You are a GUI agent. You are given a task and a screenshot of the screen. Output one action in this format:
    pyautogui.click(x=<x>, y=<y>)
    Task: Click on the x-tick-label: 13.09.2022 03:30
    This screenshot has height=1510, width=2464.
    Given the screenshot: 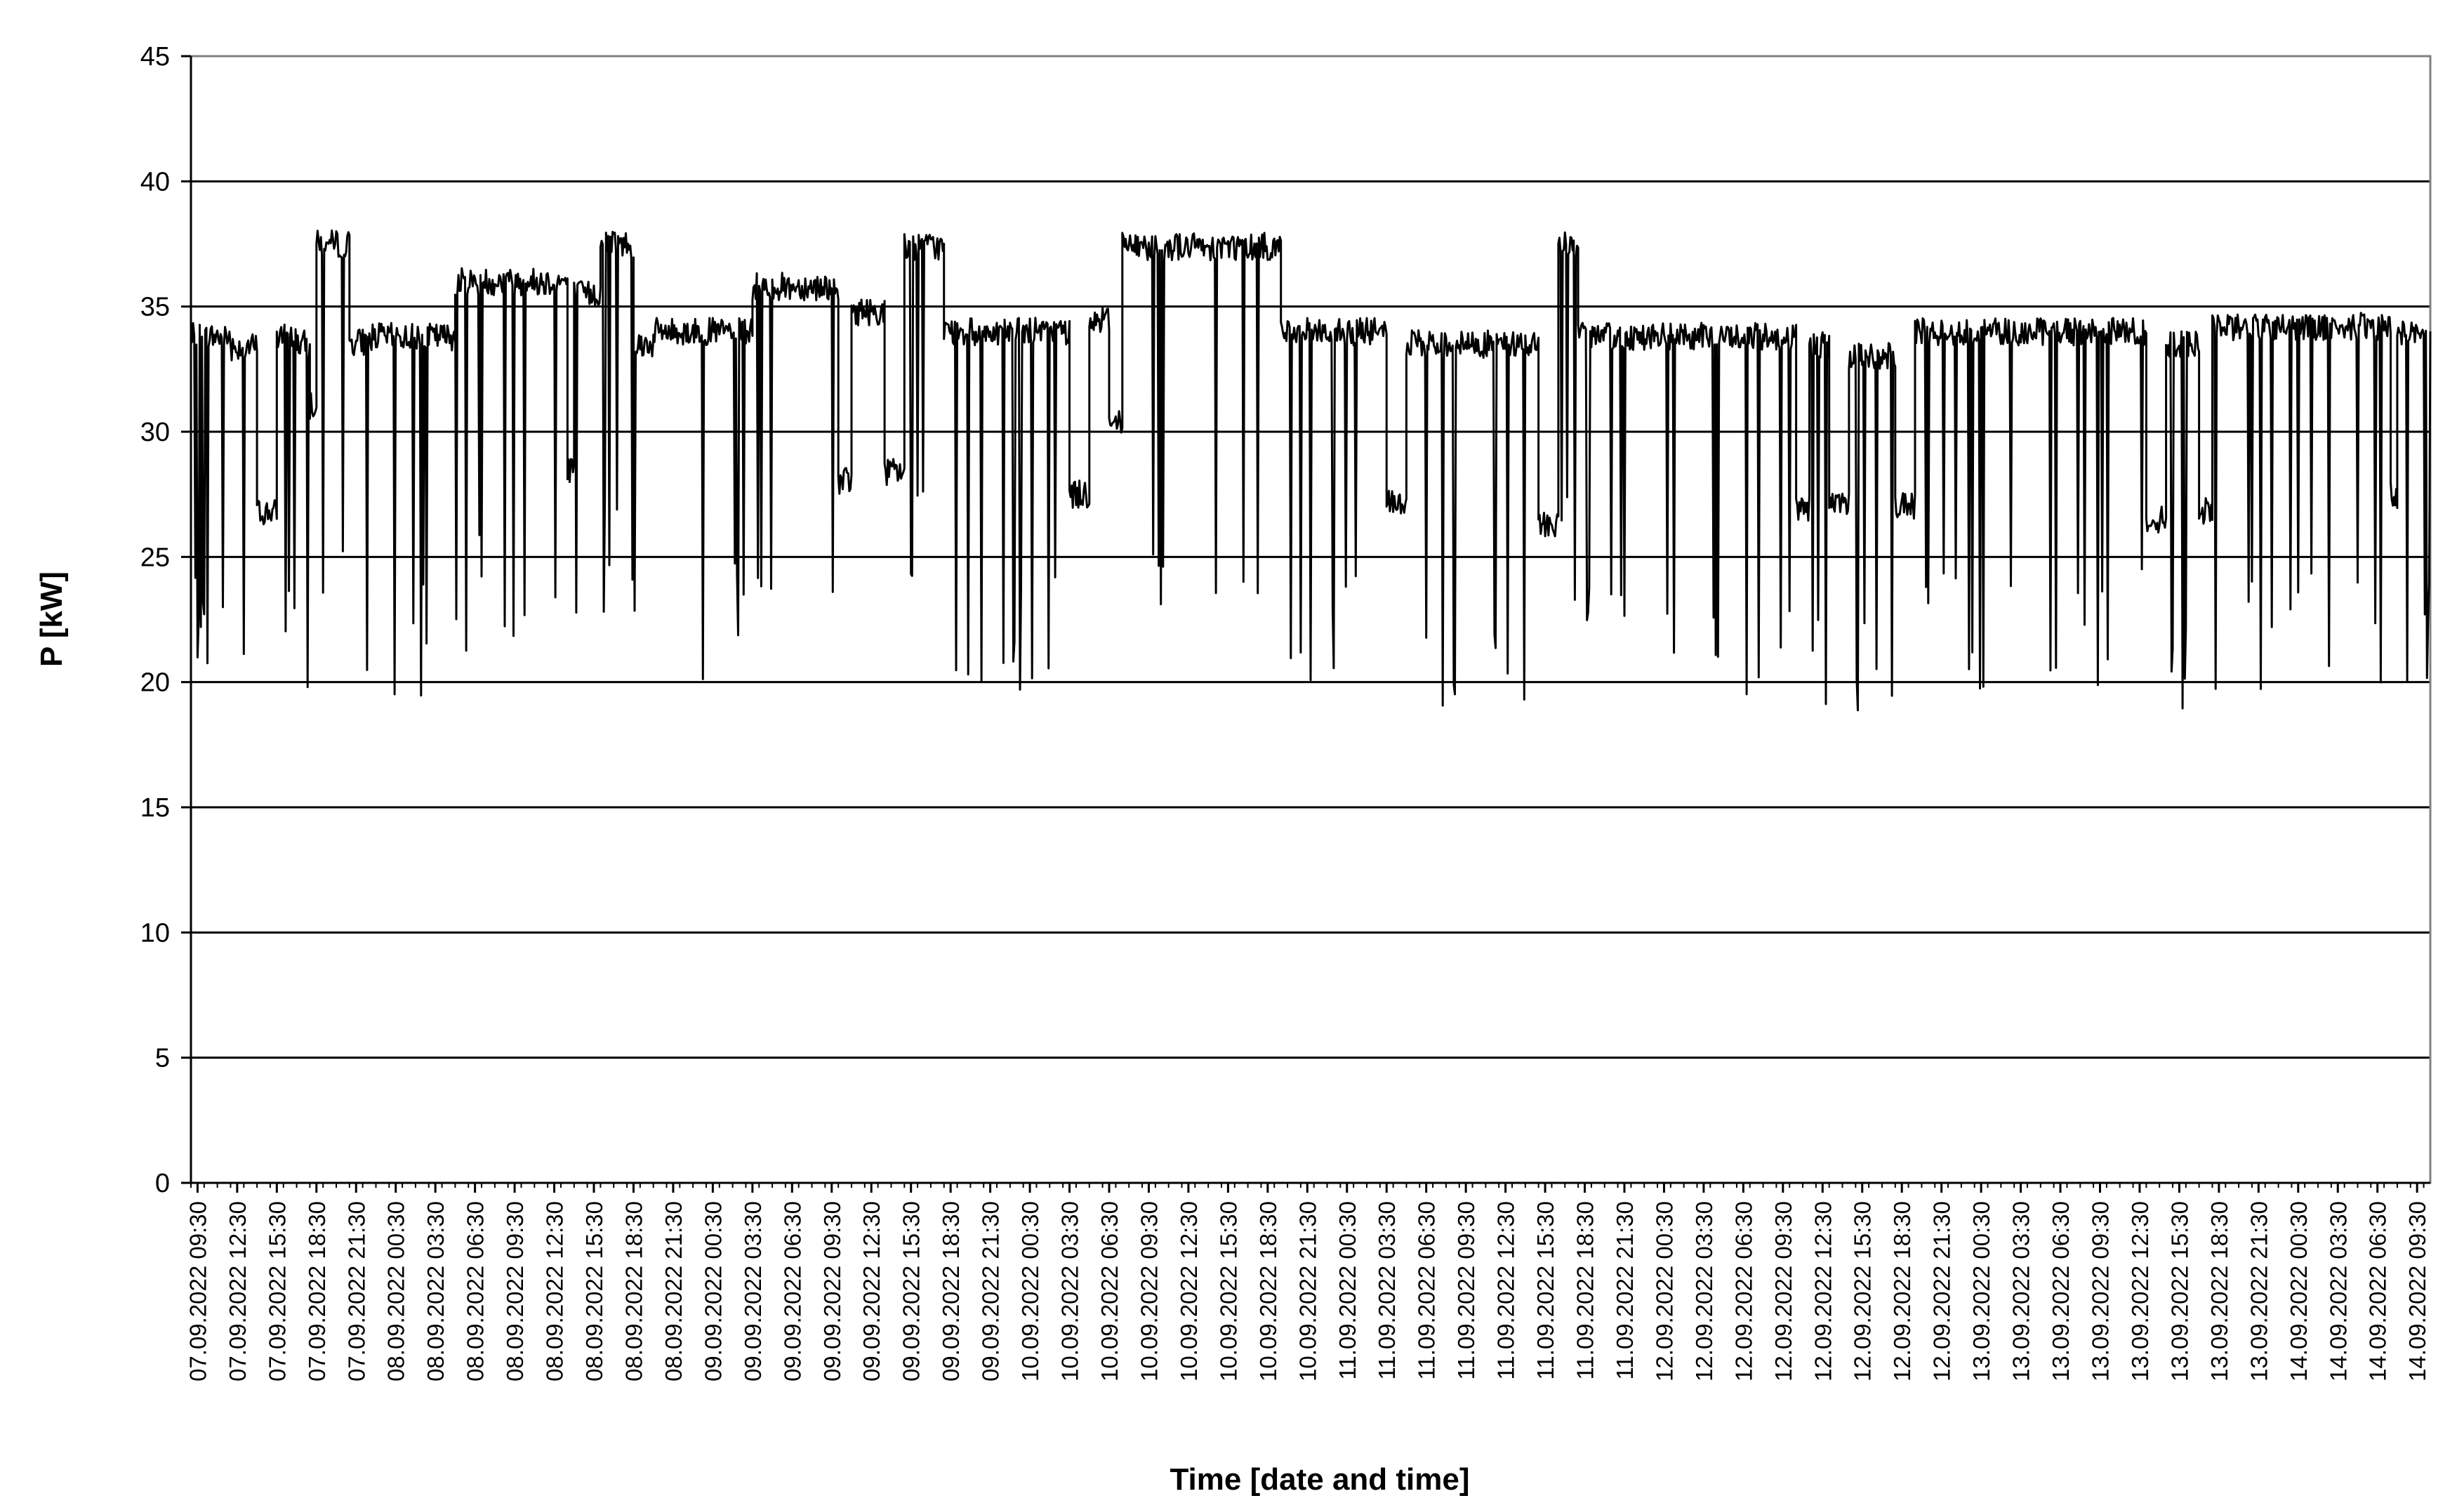 What is the action you would take?
    pyautogui.click(x=2021, y=1291)
    